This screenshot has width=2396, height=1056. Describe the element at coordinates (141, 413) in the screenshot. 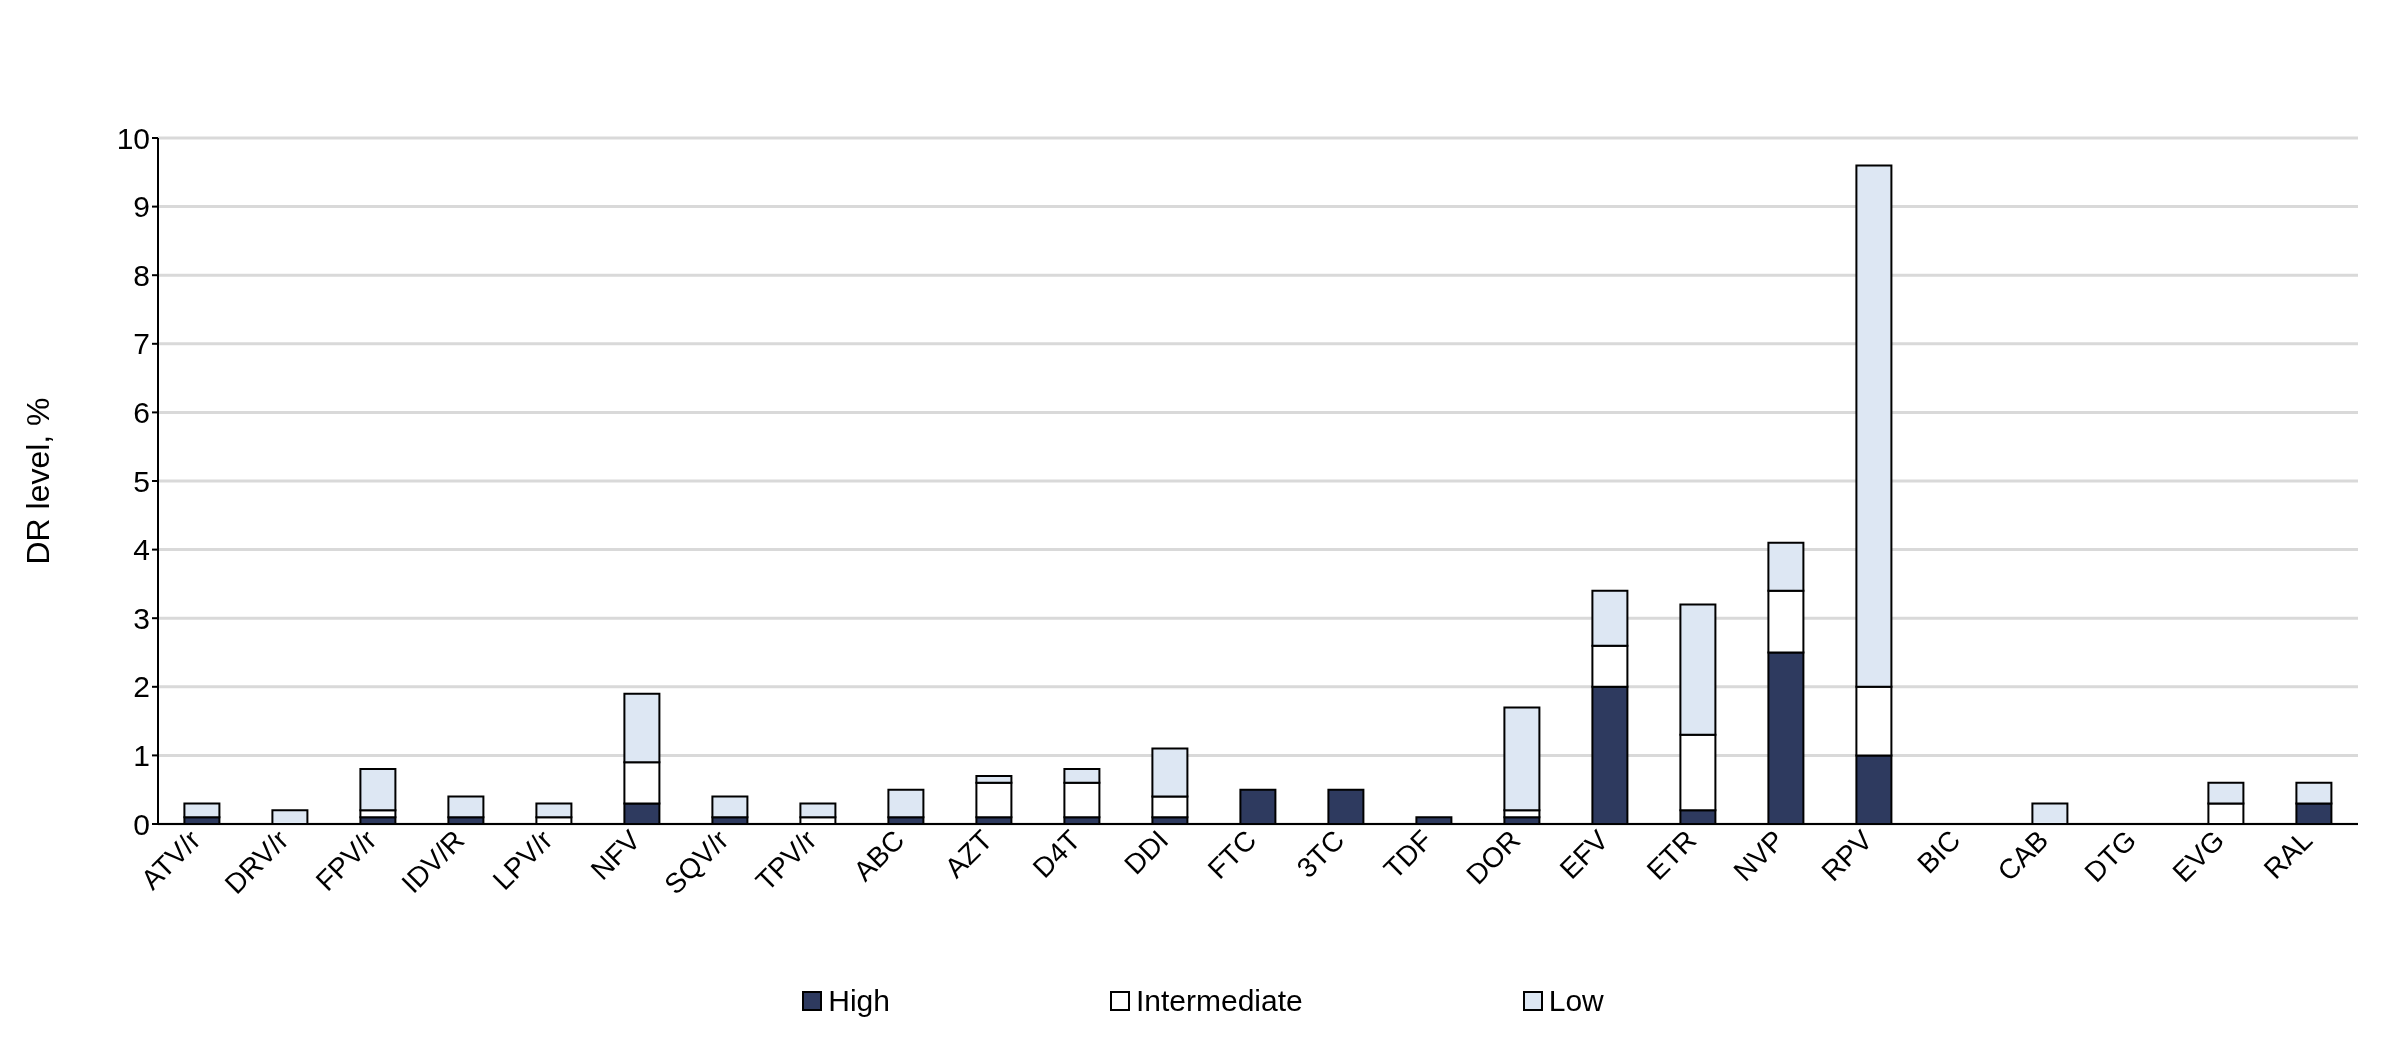

I see `y-tick-label: 6` at that location.